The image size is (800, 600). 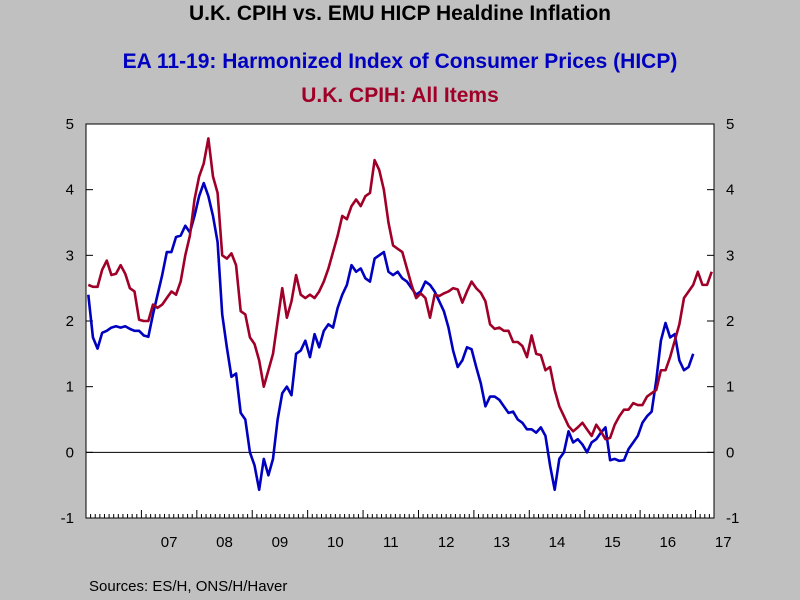 I want to click on y-tick-label-right: 2, so click(x=730, y=321).